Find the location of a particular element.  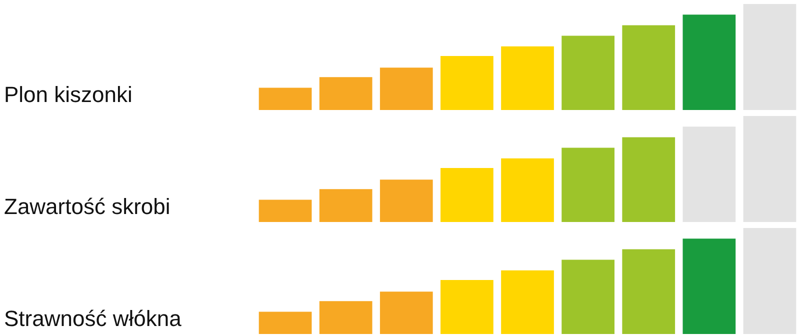

text: Zawartość skrobi is located at coordinates (87, 207).